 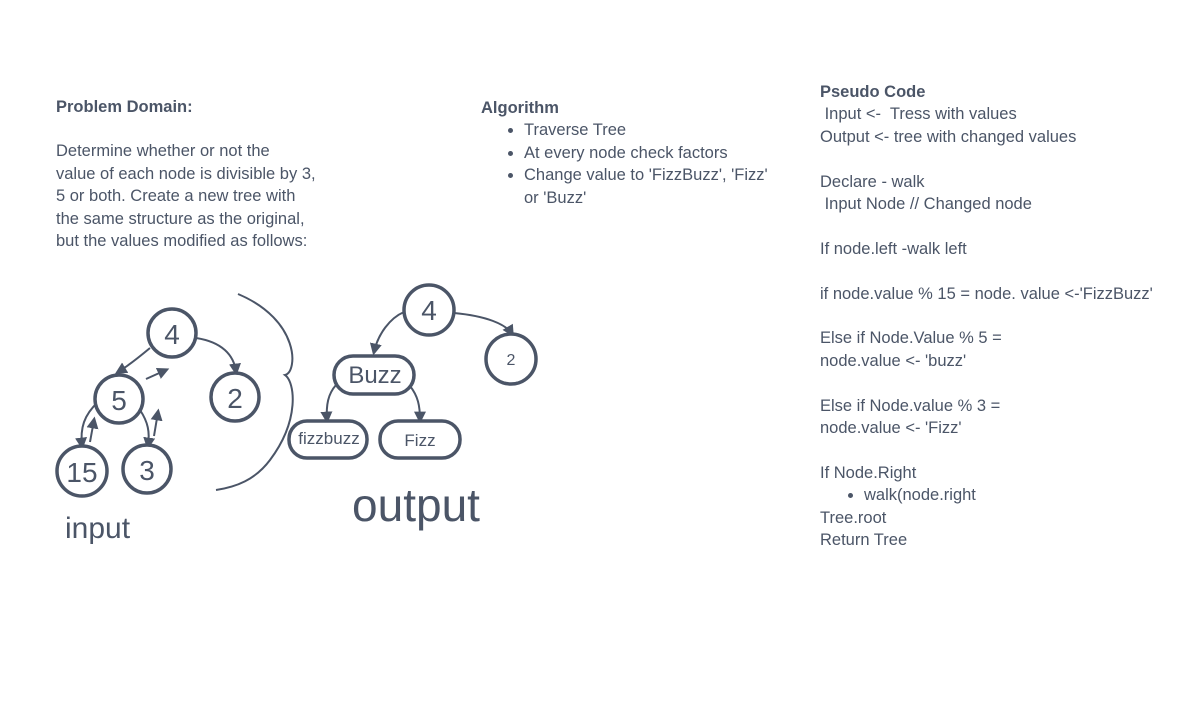 What do you see at coordinates (387, 333) in the screenshot?
I see `edge-4-to-buzz` at bounding box center [387, 333].